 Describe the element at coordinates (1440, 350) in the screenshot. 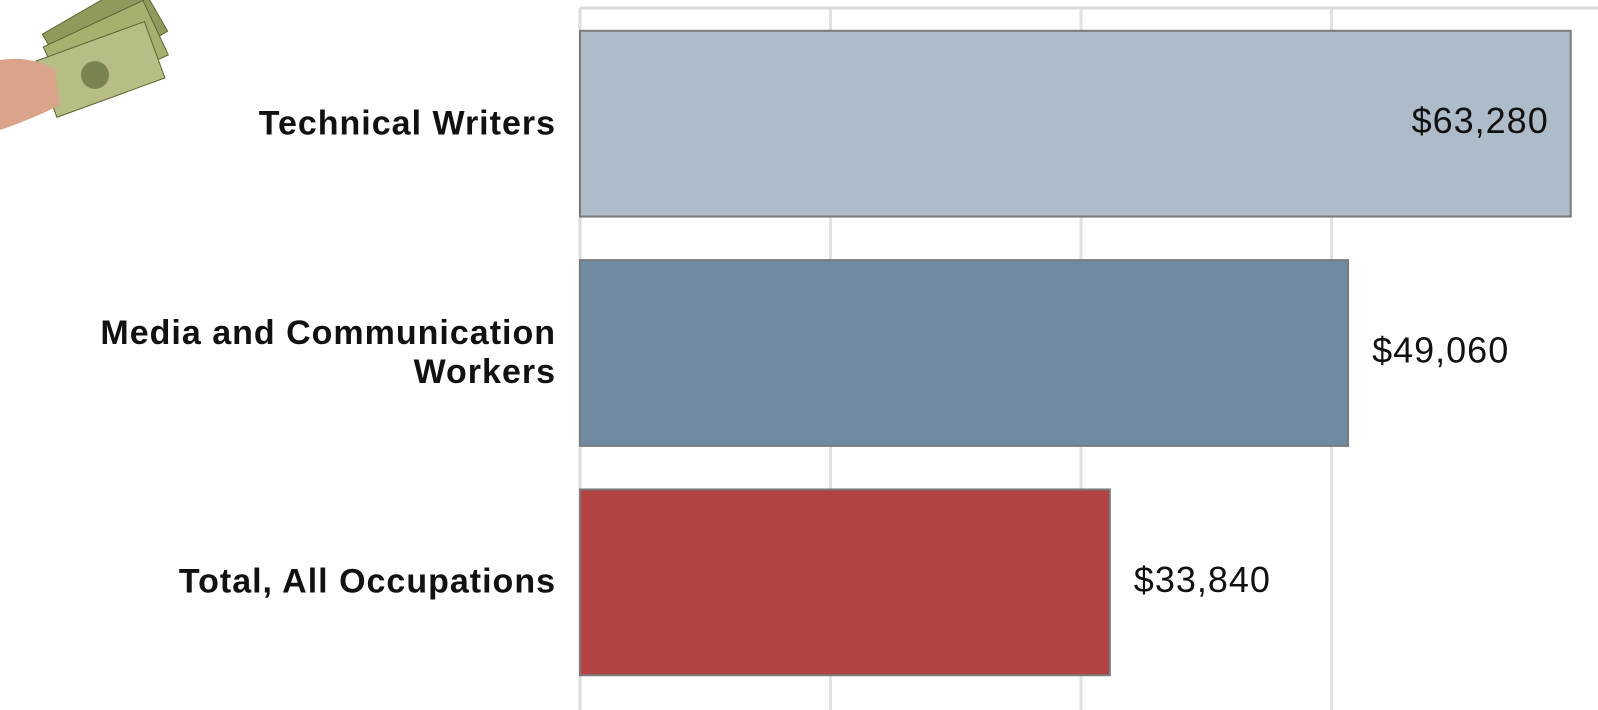

I see `value-label: $49,060` at that location.